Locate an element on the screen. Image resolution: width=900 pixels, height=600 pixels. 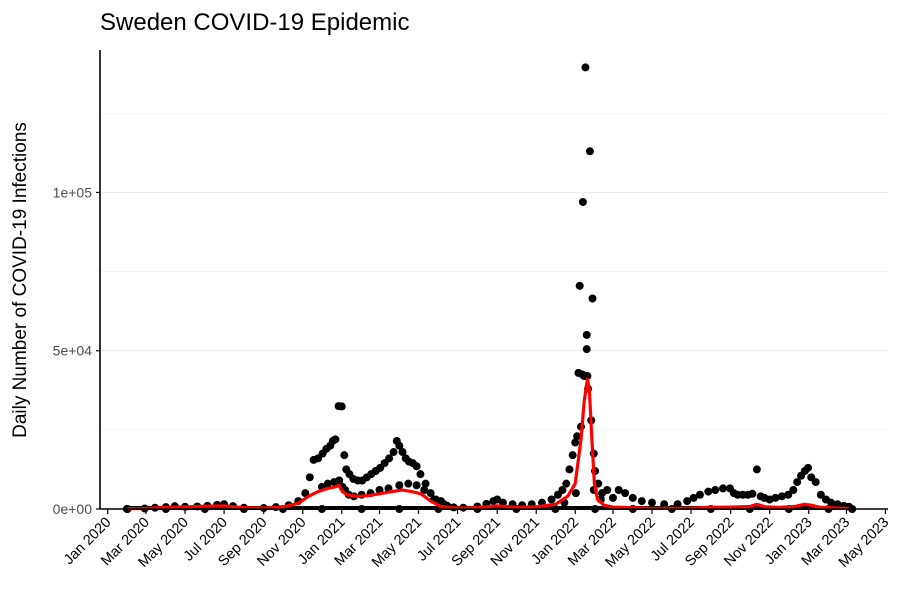
y-axis-ticks: 0e+00 5e+04 1e+05 is located at coordinates (76, 350).